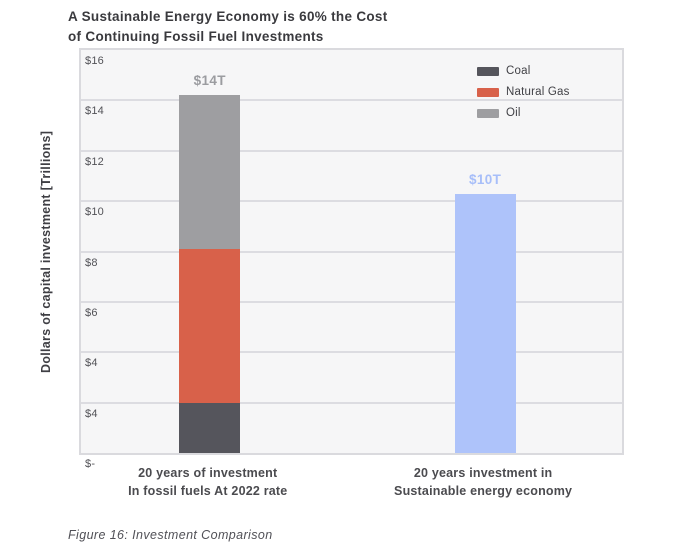  What do you see at coordinates (90, 464) in the screenshot?
I see `y-tick-label---0: $-` at bounding box center [90, 464].